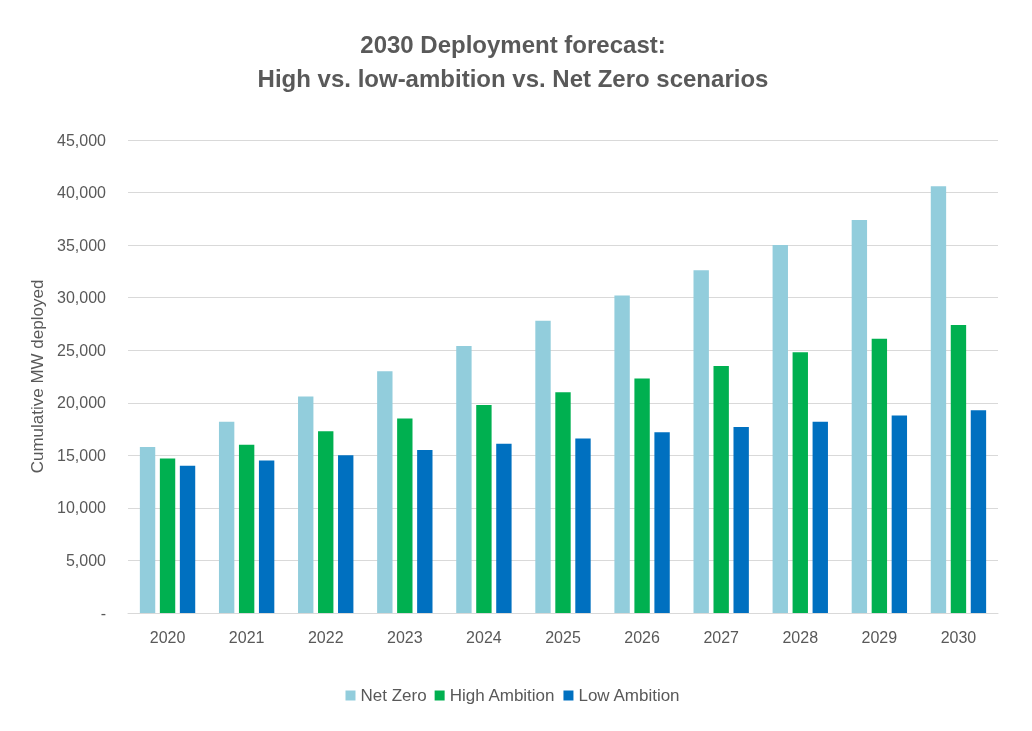 Image resolution: width=1032 pixels, height=731 pixels. What do you see at coordinates (86, 560) in the screenshot?
I see `y-tick-label: 5,000` at bounding box center [86, 560].